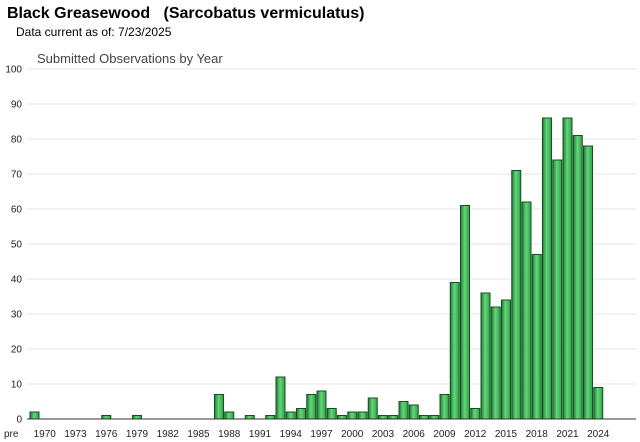 Image resolution: width=640 pixels, height=442 pixels. I want to click on bar-2024, so click(598, 403).